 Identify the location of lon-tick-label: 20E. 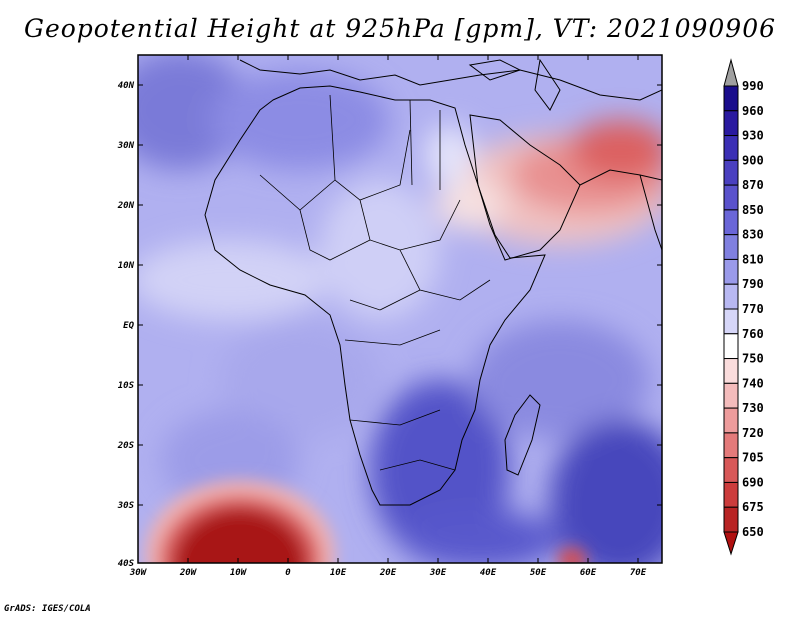
(388, 573).